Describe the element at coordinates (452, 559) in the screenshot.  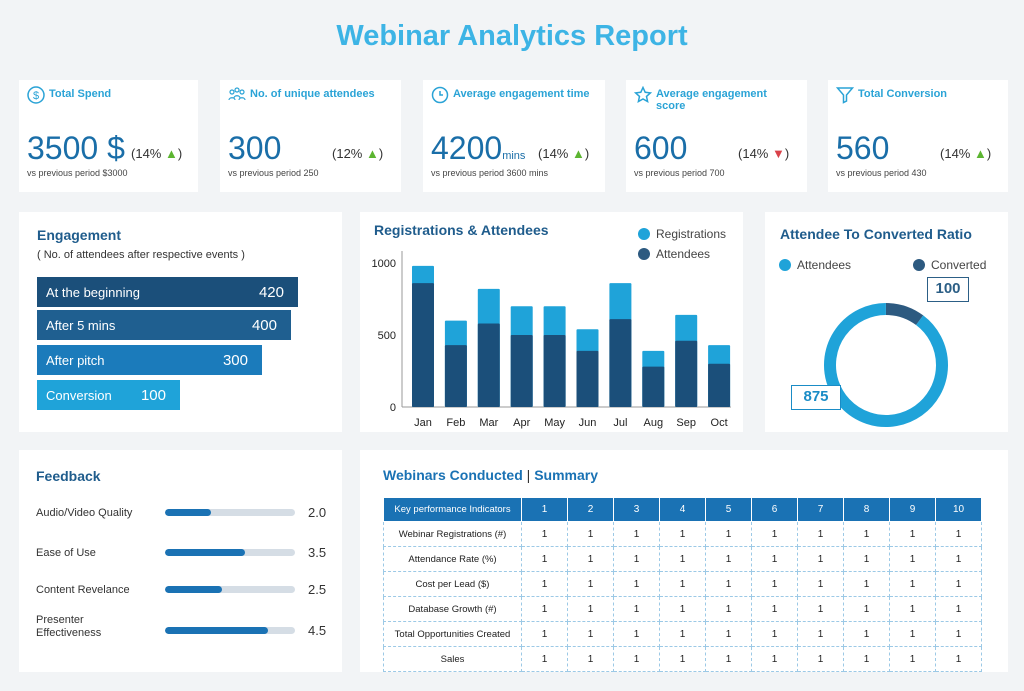
I see `table-cell: Attendance Rate (%)` at that location.